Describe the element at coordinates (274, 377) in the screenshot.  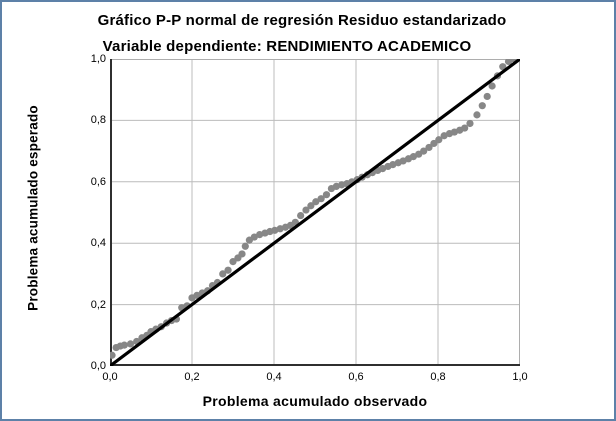
I see `x-tick-label: 0,4` at that location.